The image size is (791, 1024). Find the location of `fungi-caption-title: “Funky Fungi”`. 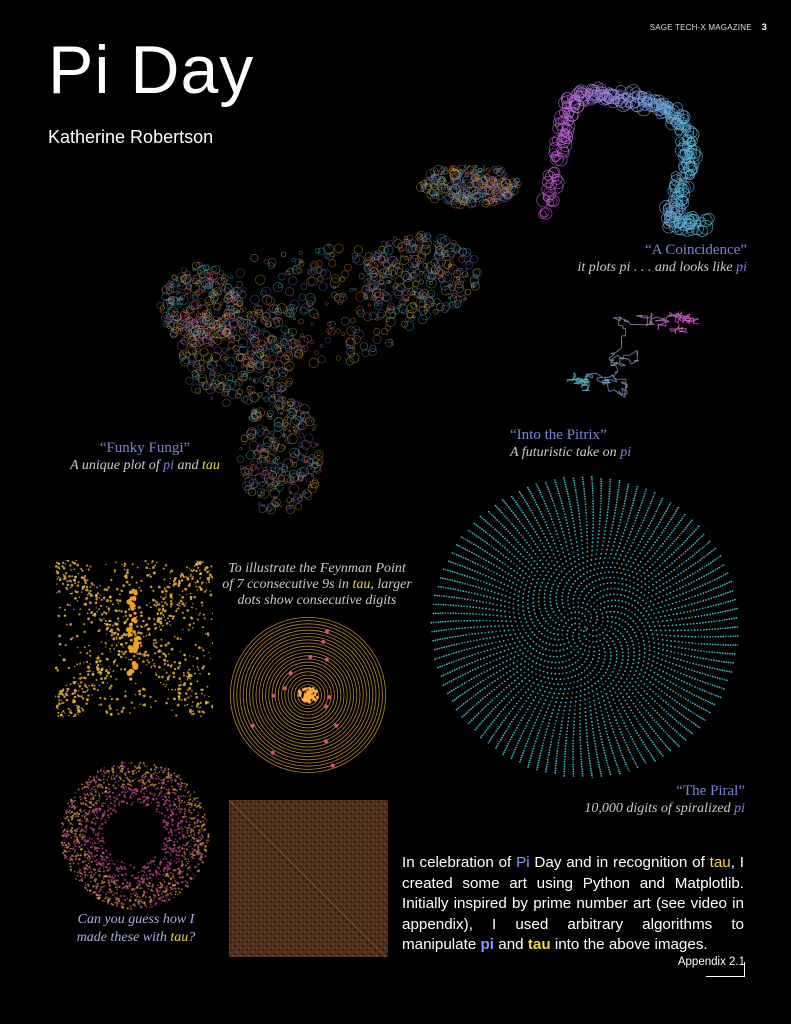

fungi-caption-title: “Funky Fungi” is located at coordinates (145, 448).